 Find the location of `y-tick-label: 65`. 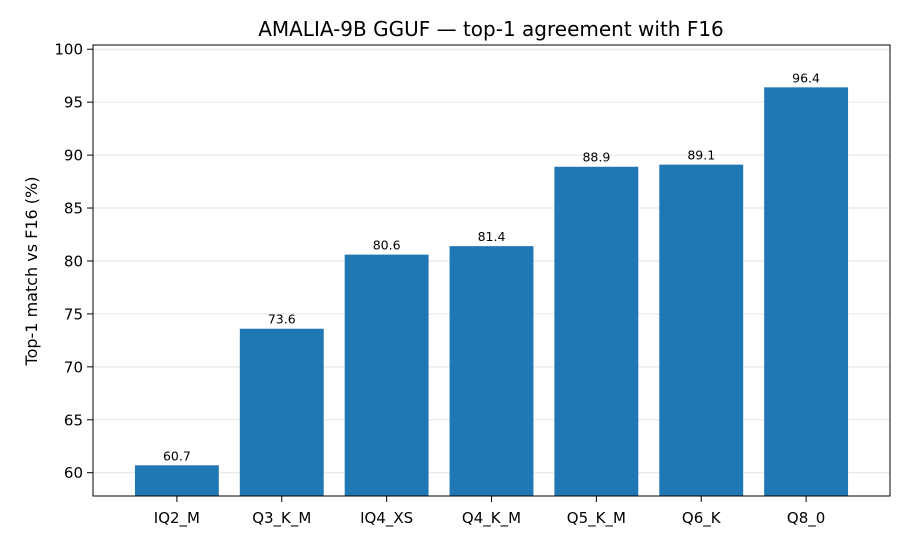

y-tick-label: 65 is located at coordinates (73, 420).